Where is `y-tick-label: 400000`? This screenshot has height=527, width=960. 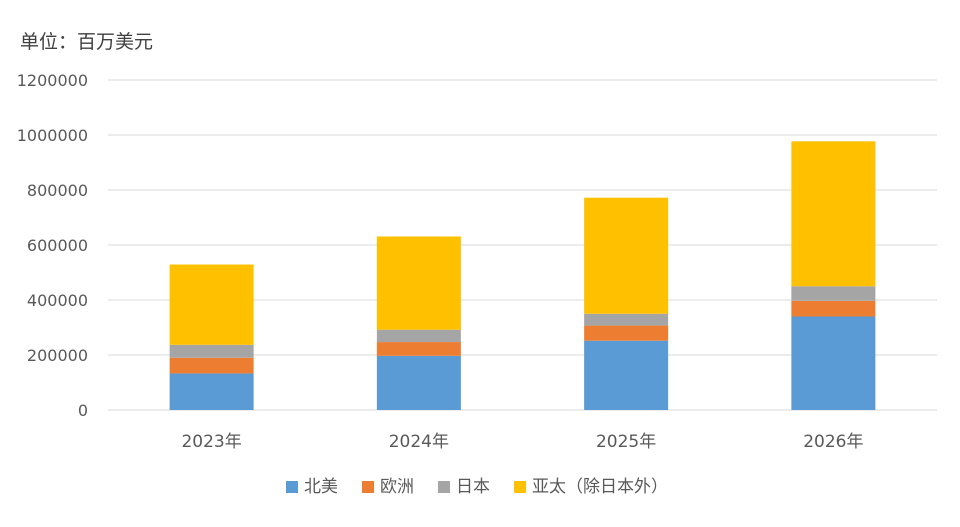 y-tick-label: 400000 is located at coordinates (57, 300).